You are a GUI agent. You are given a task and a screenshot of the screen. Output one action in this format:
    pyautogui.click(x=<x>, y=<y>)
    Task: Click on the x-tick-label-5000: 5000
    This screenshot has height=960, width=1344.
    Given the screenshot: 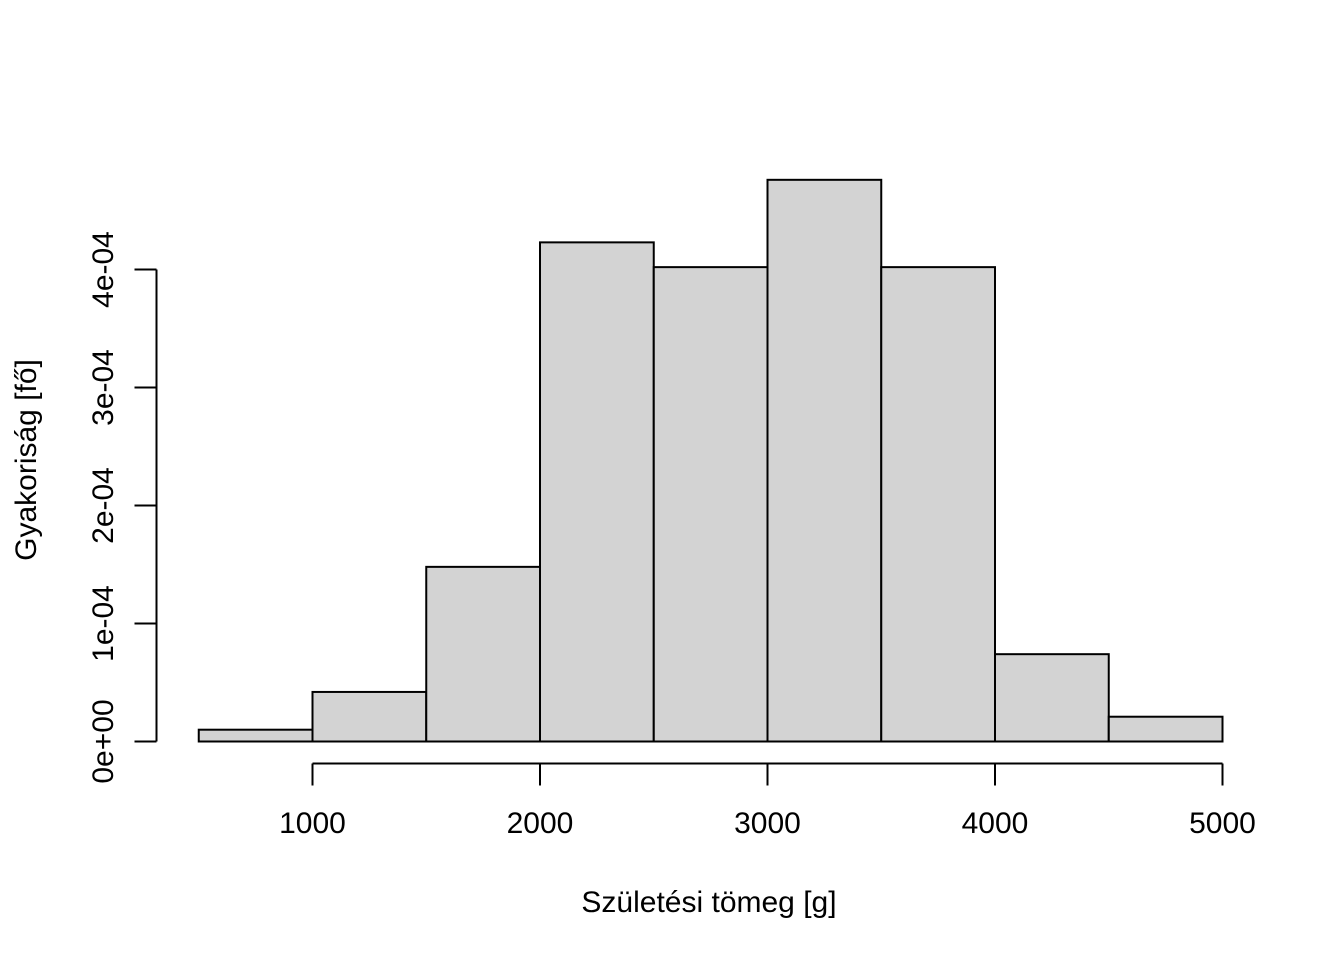 What is the action you would take?
    pyautogui.click(x=1222, y=823)
    